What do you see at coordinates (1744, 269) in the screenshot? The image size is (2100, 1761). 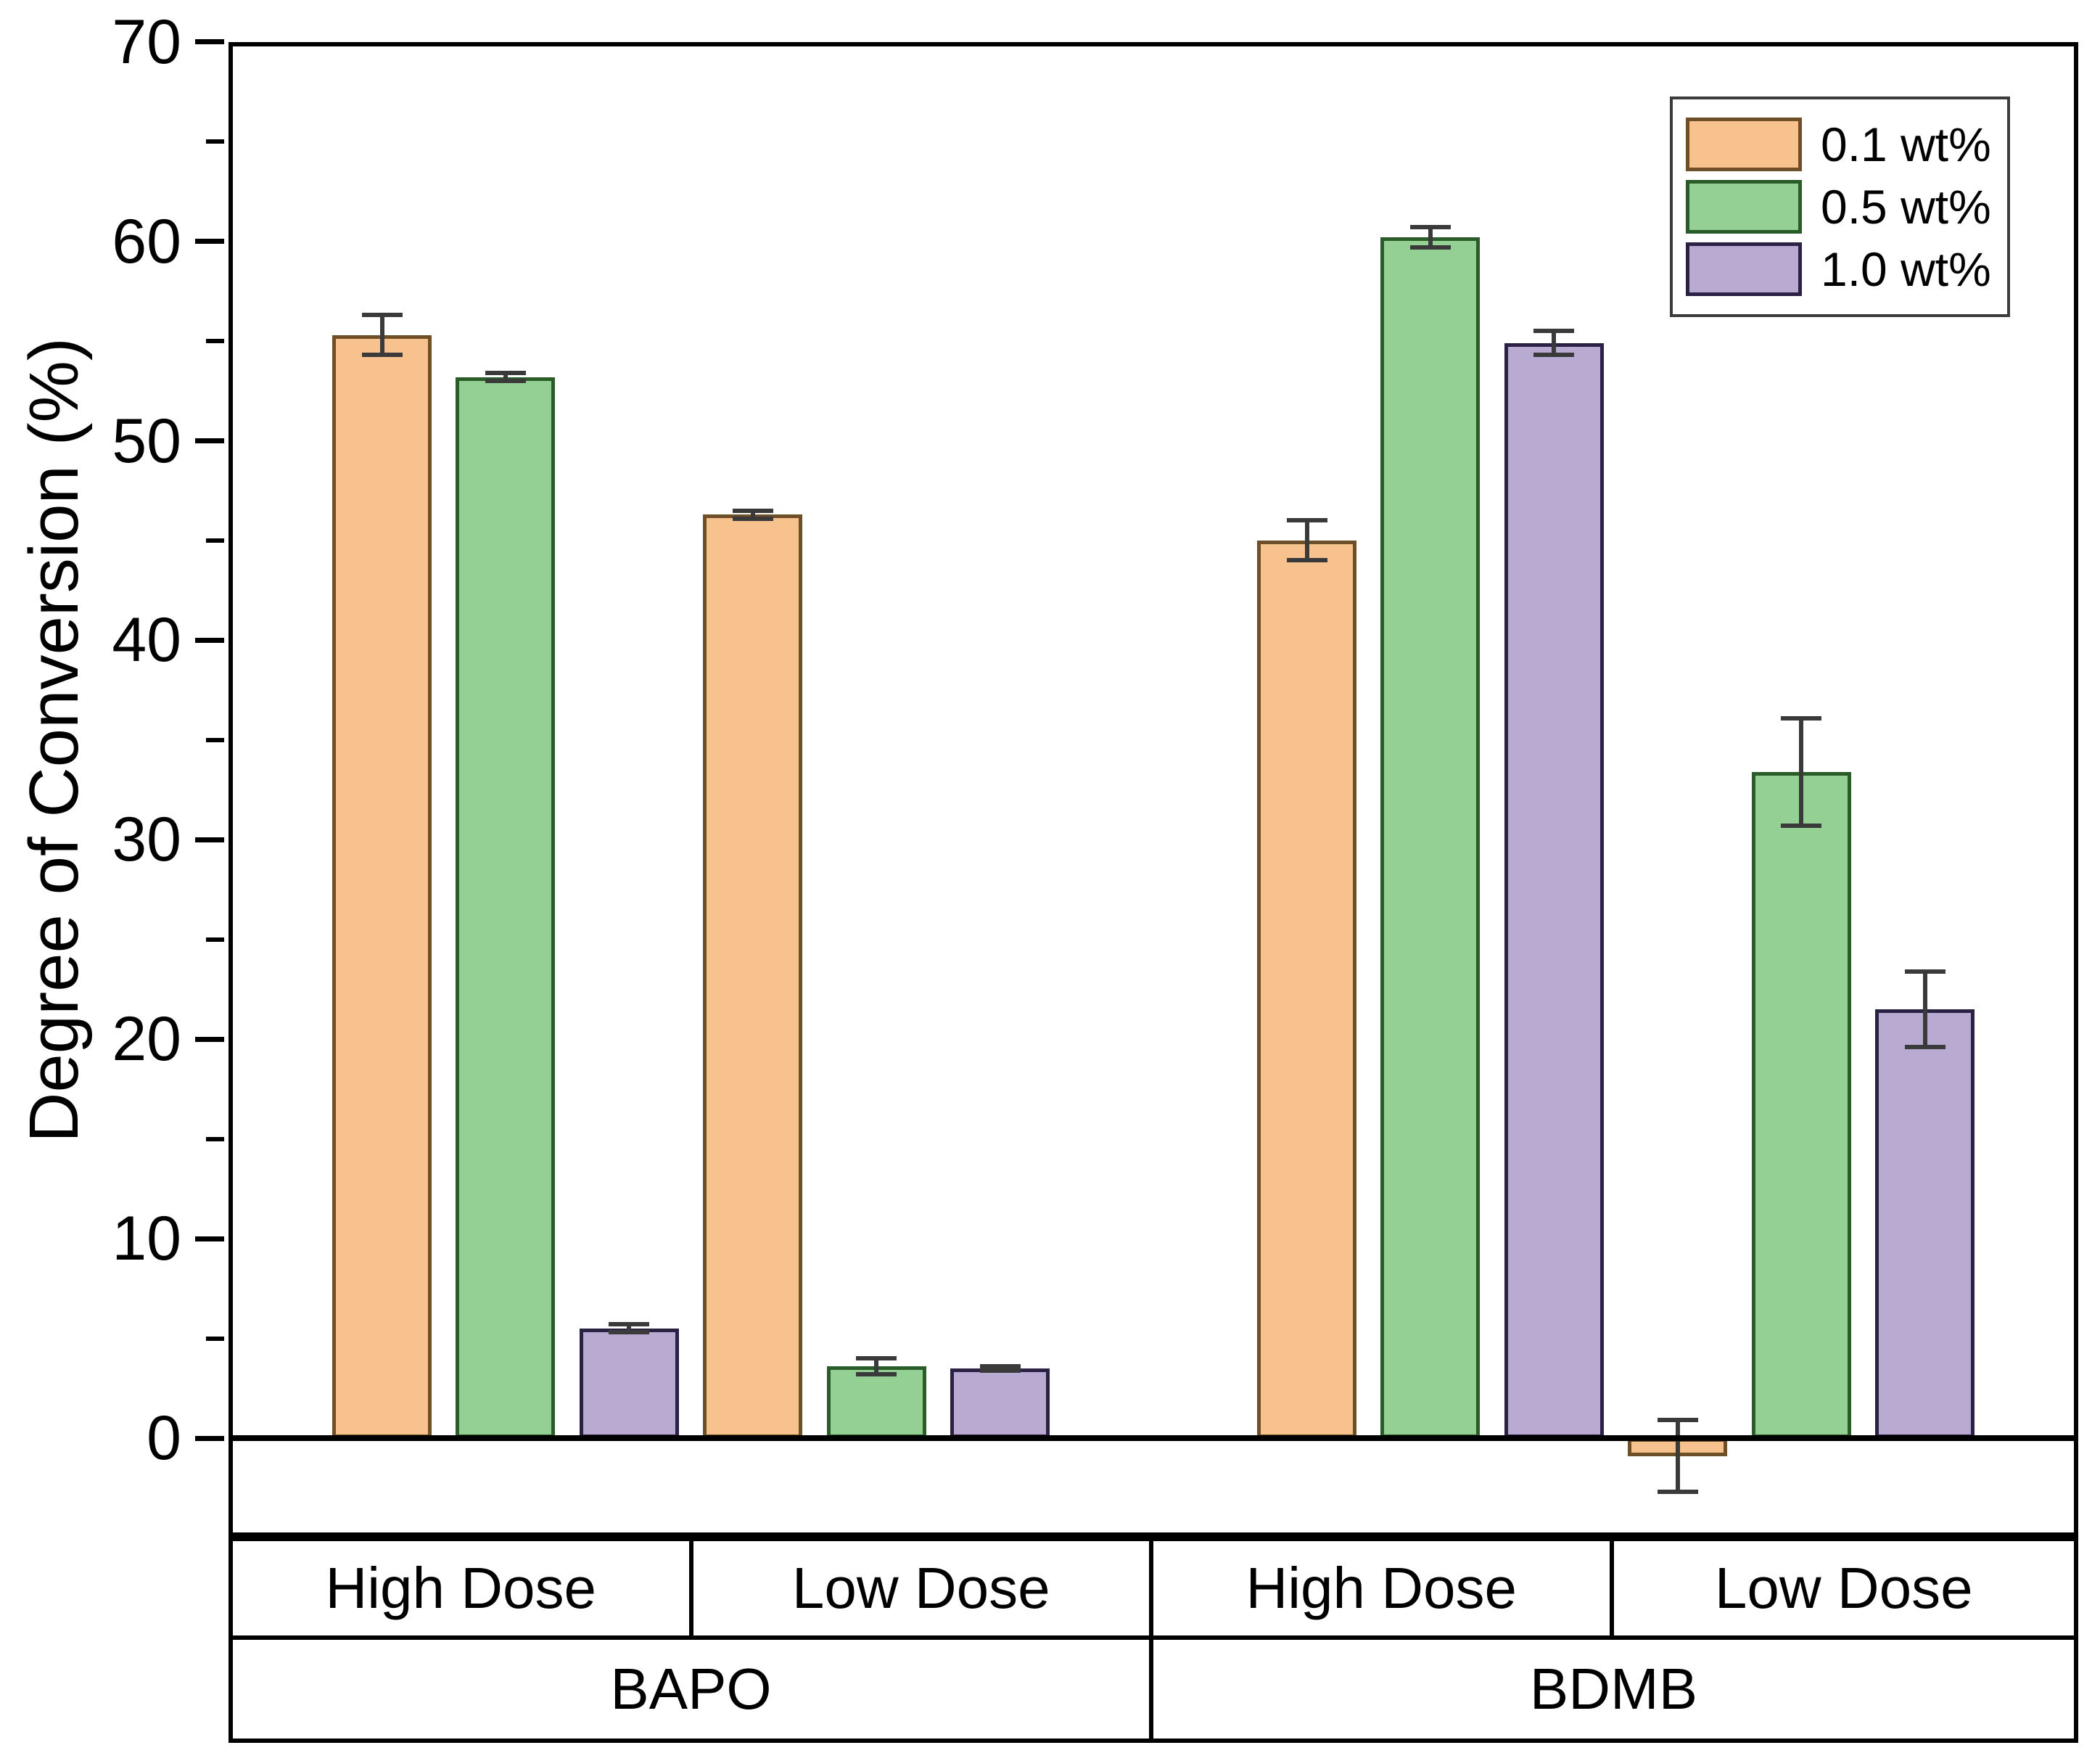 I see `legend-swatch-1.0wt` at bounding box center [1744, 269].